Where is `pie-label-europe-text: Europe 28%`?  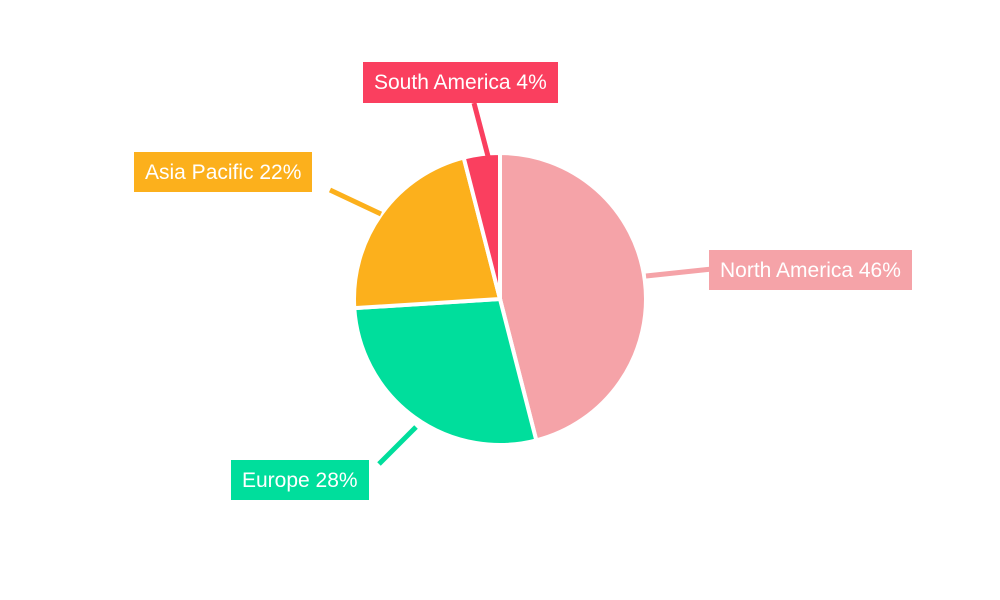
pie-label-europe-text: Europe 28% is located at coordinates (300, 480).